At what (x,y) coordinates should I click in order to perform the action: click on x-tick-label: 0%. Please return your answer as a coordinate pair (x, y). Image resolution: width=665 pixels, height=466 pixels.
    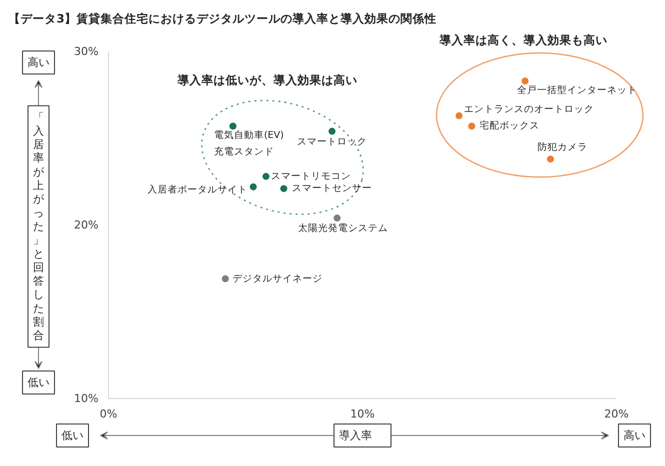
    Looking at the image, I should click on (109, 414).